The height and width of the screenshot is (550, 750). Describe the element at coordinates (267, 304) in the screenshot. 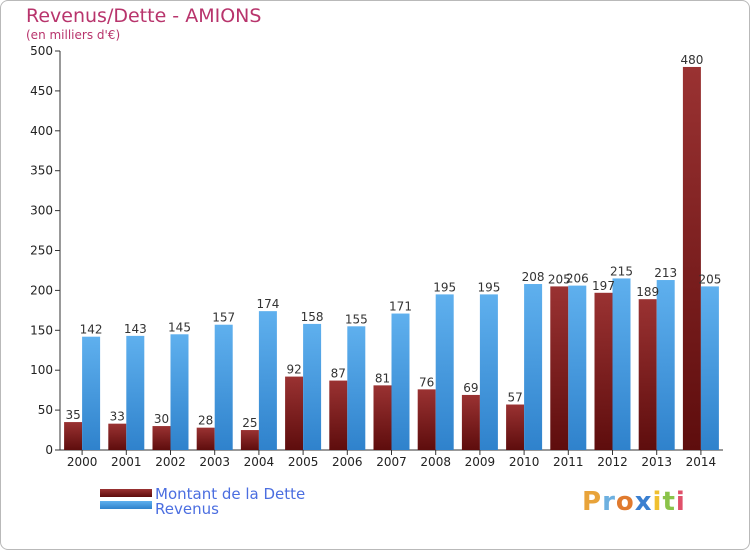

I see `data-label-revenus: 174` at that location.